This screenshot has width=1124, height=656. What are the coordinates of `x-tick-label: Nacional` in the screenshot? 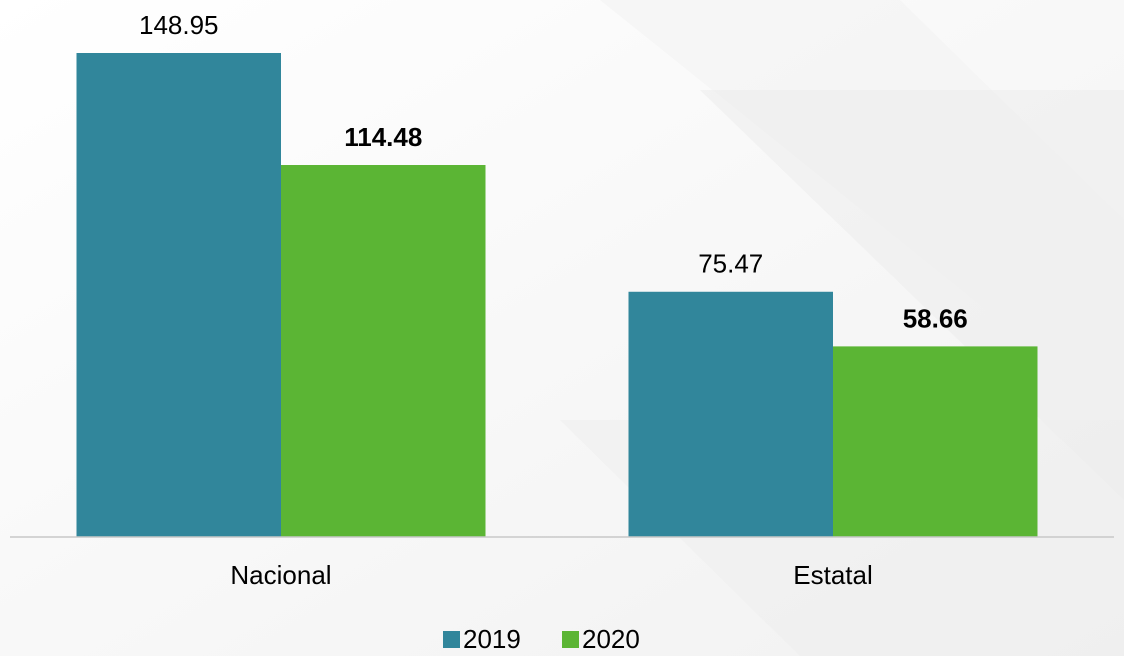 It's located at (280, 575).